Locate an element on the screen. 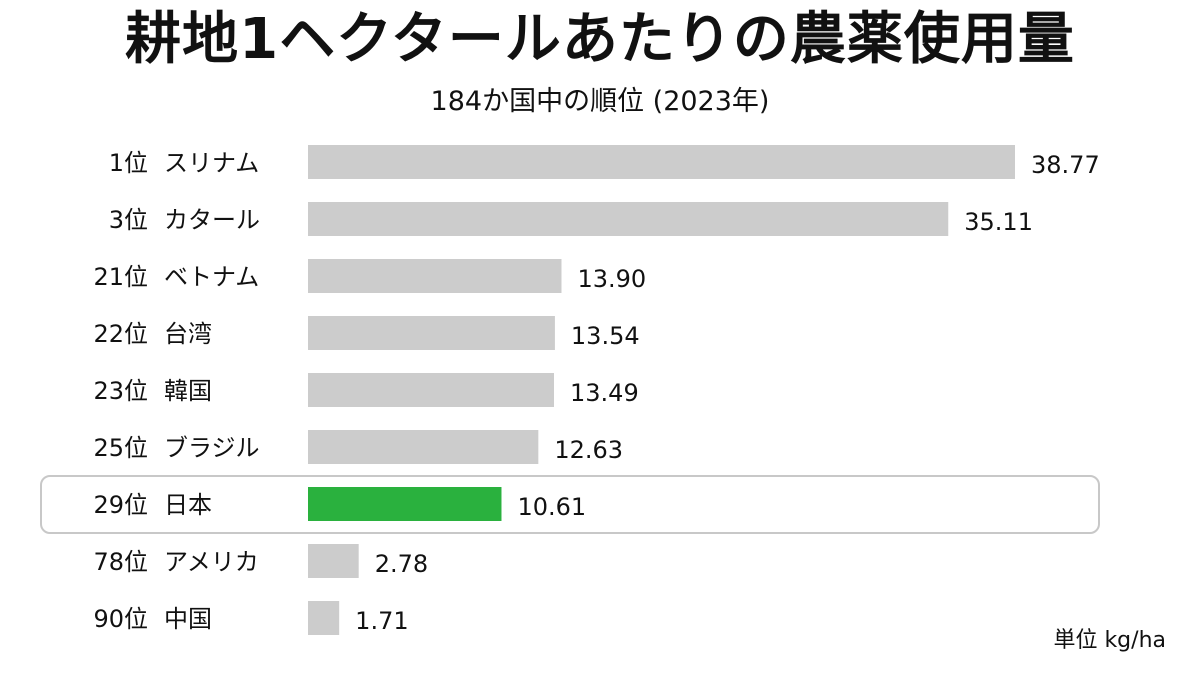 This screenshot has height=675, width=1200. country-label: 中国 is located at coordinates (188, 619).